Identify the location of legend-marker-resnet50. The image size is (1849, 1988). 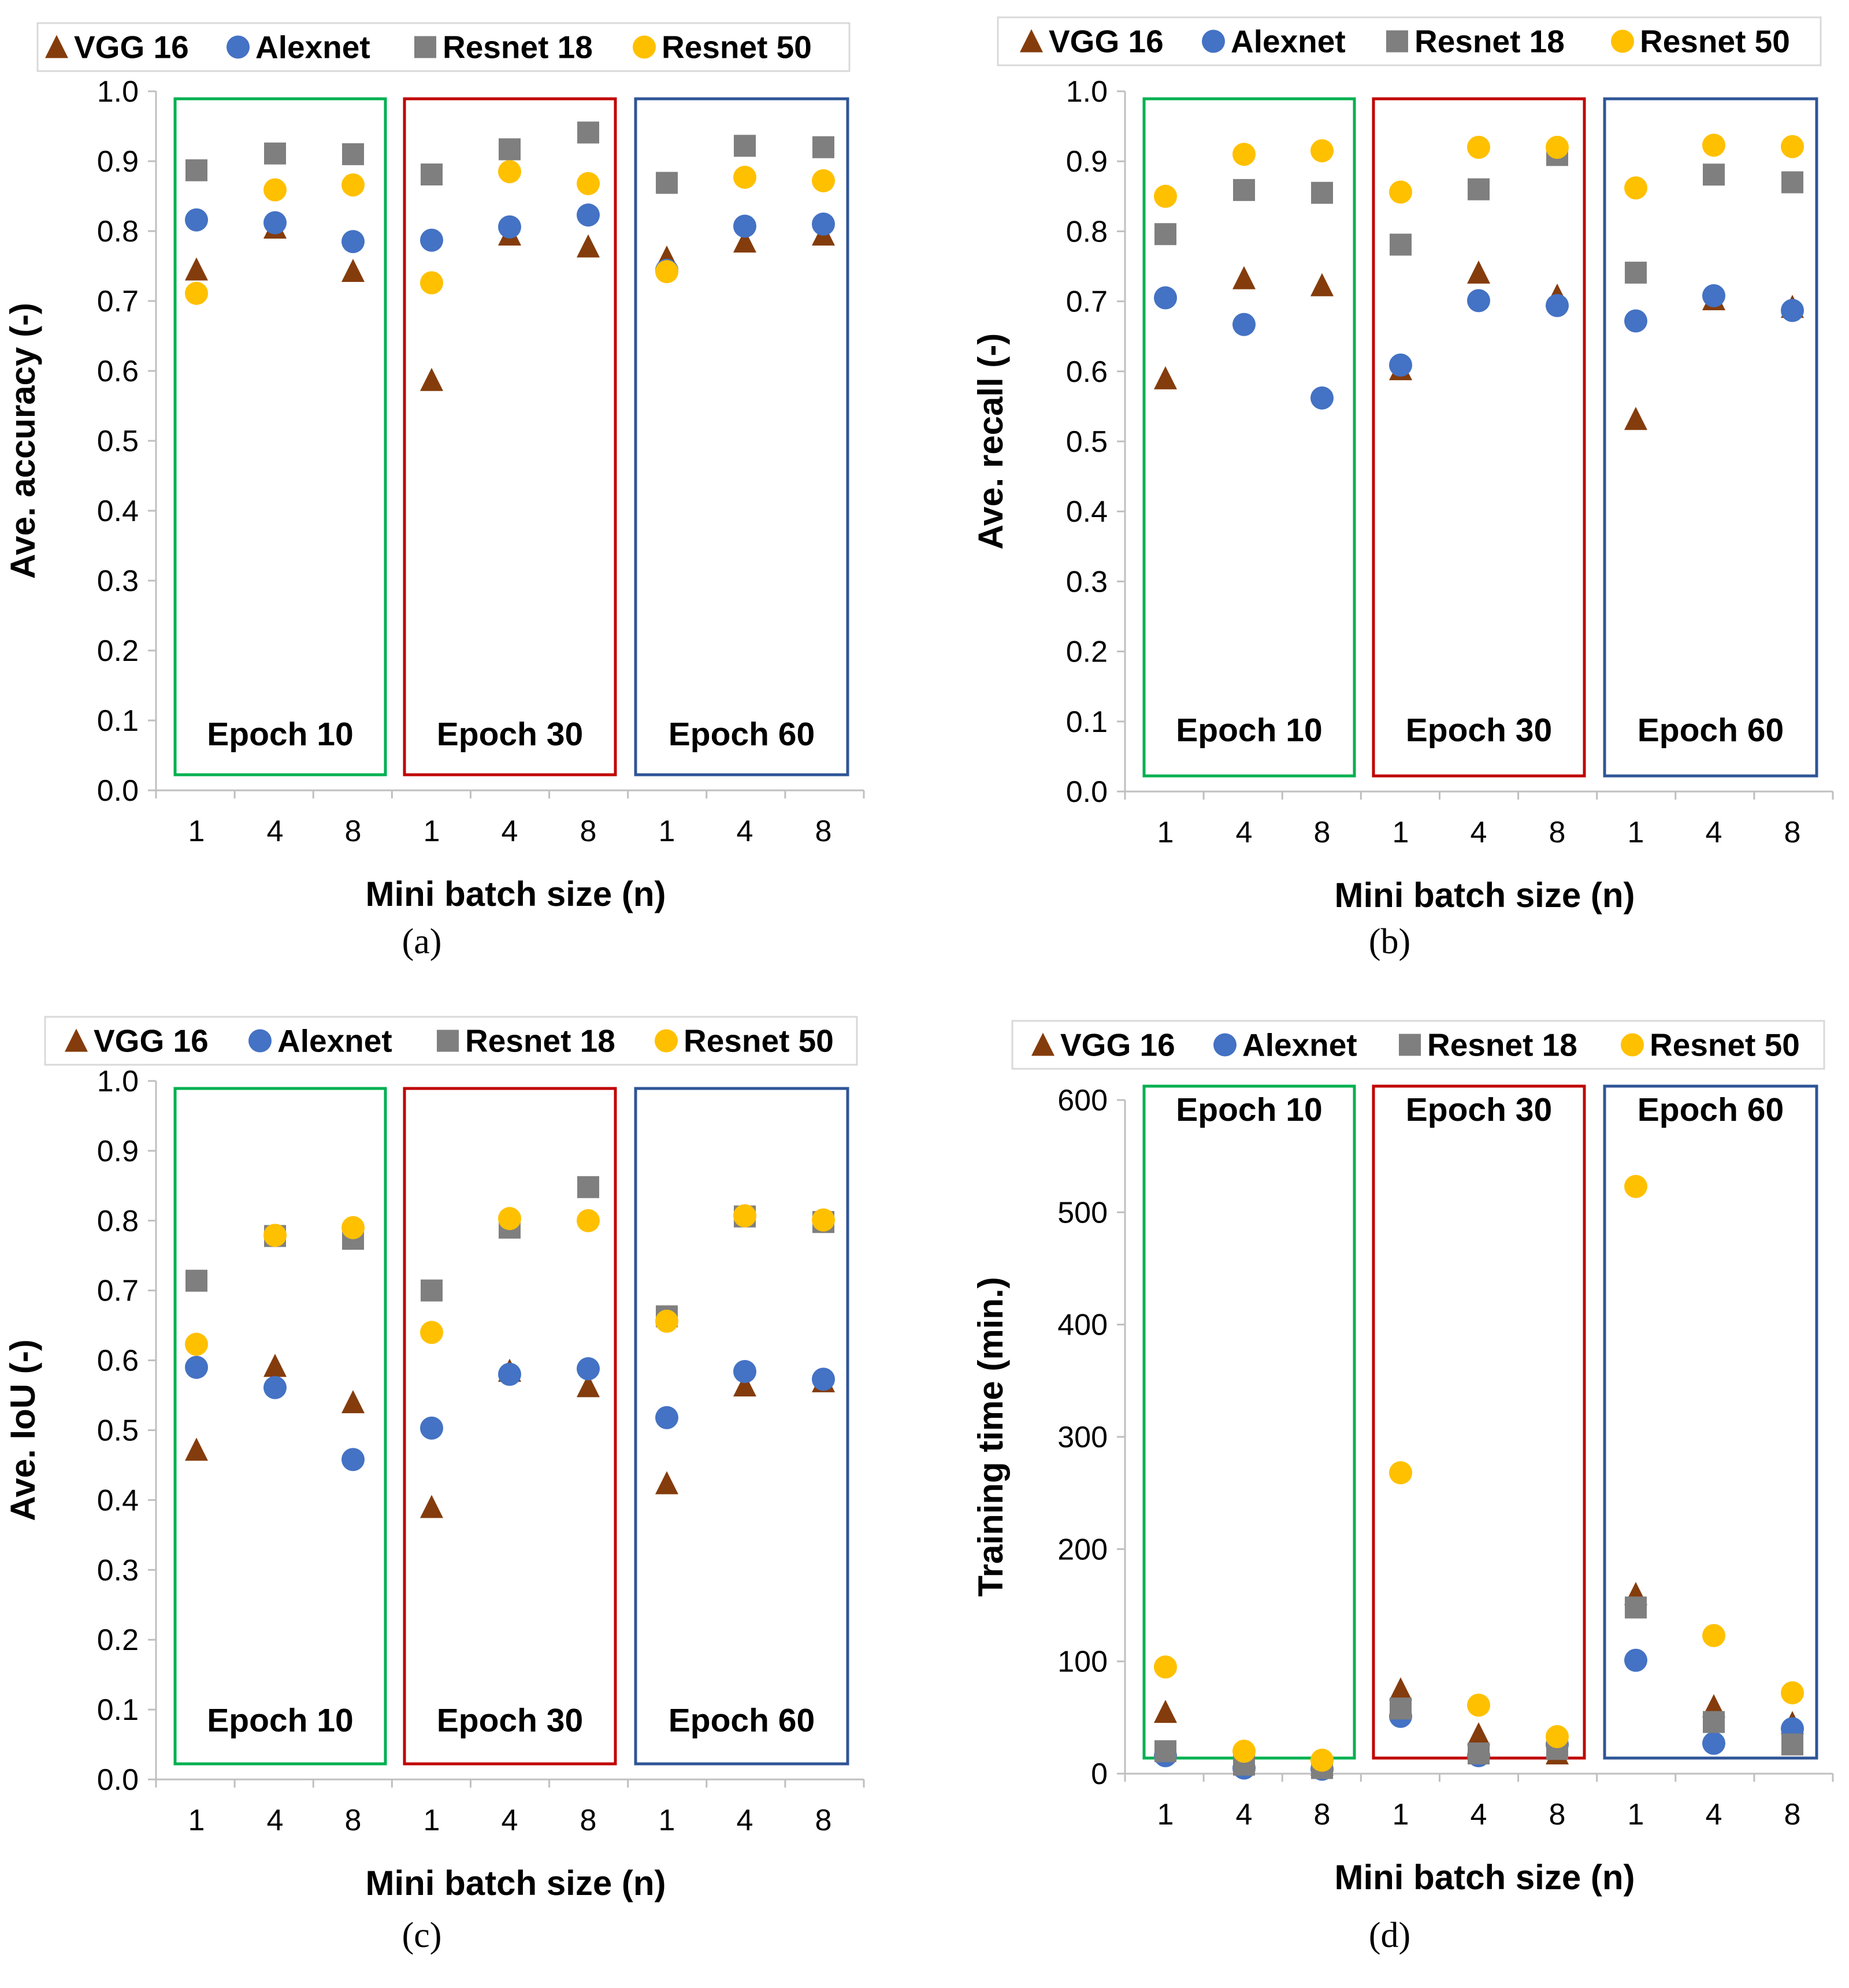
(1622, 41).